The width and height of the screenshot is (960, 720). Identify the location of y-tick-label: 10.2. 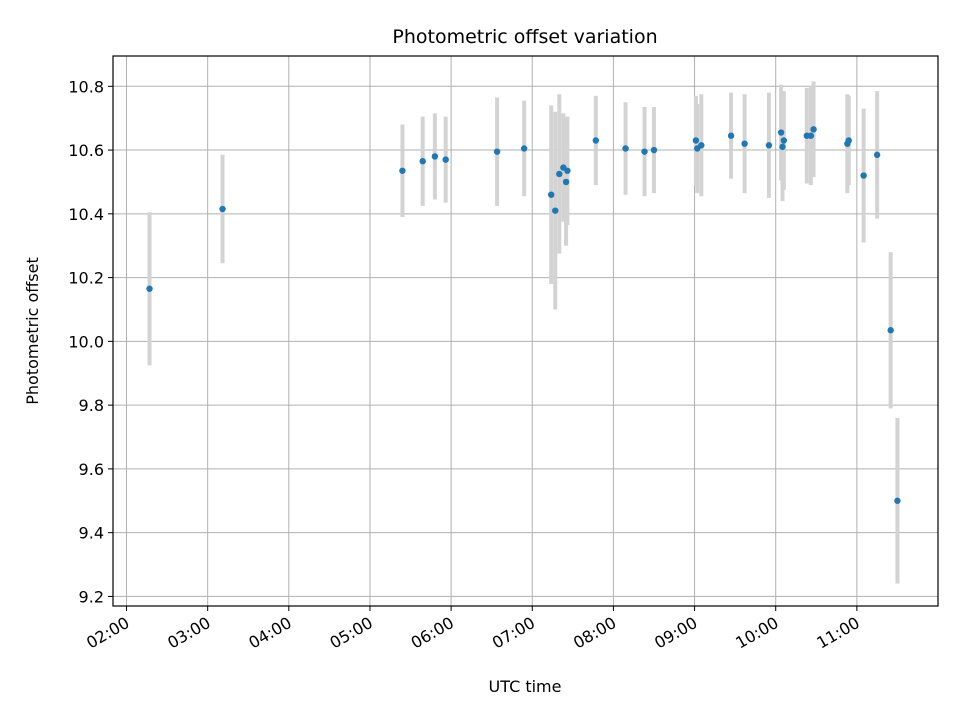
(86, 278).